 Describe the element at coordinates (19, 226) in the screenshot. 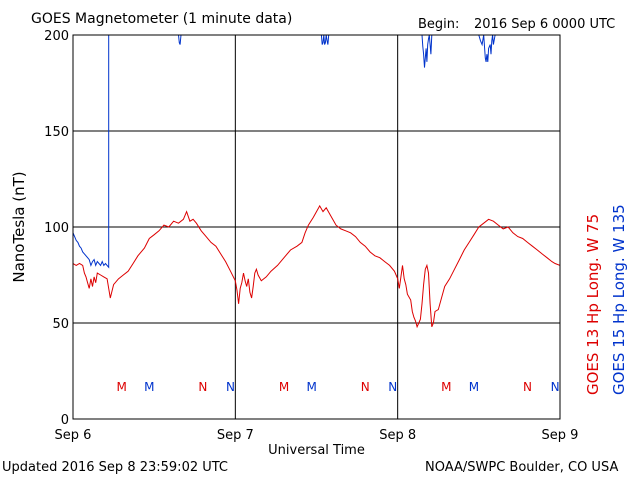

I see `y-axis-label: NanoTesla (nT)` at that location.